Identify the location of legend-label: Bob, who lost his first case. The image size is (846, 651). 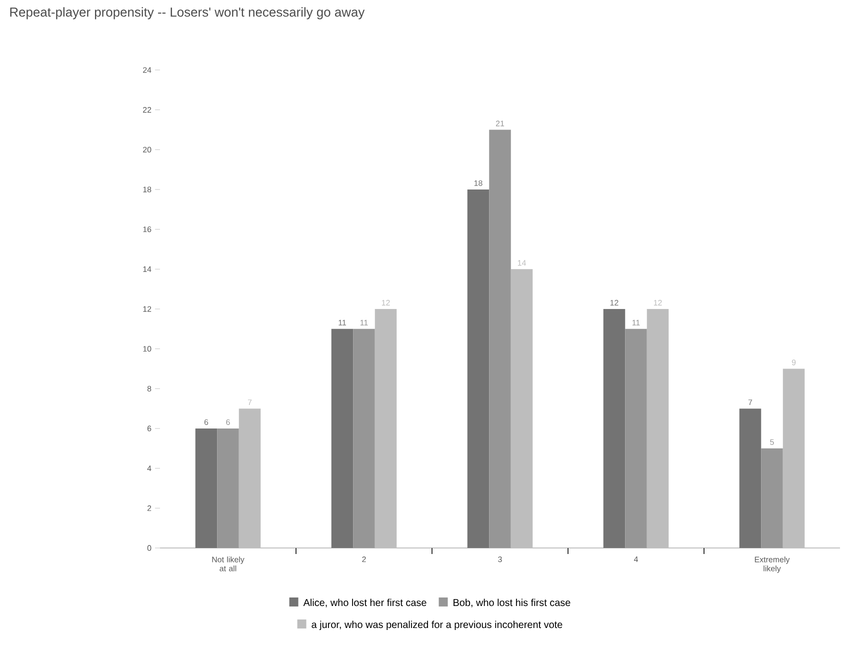
(512, 603).